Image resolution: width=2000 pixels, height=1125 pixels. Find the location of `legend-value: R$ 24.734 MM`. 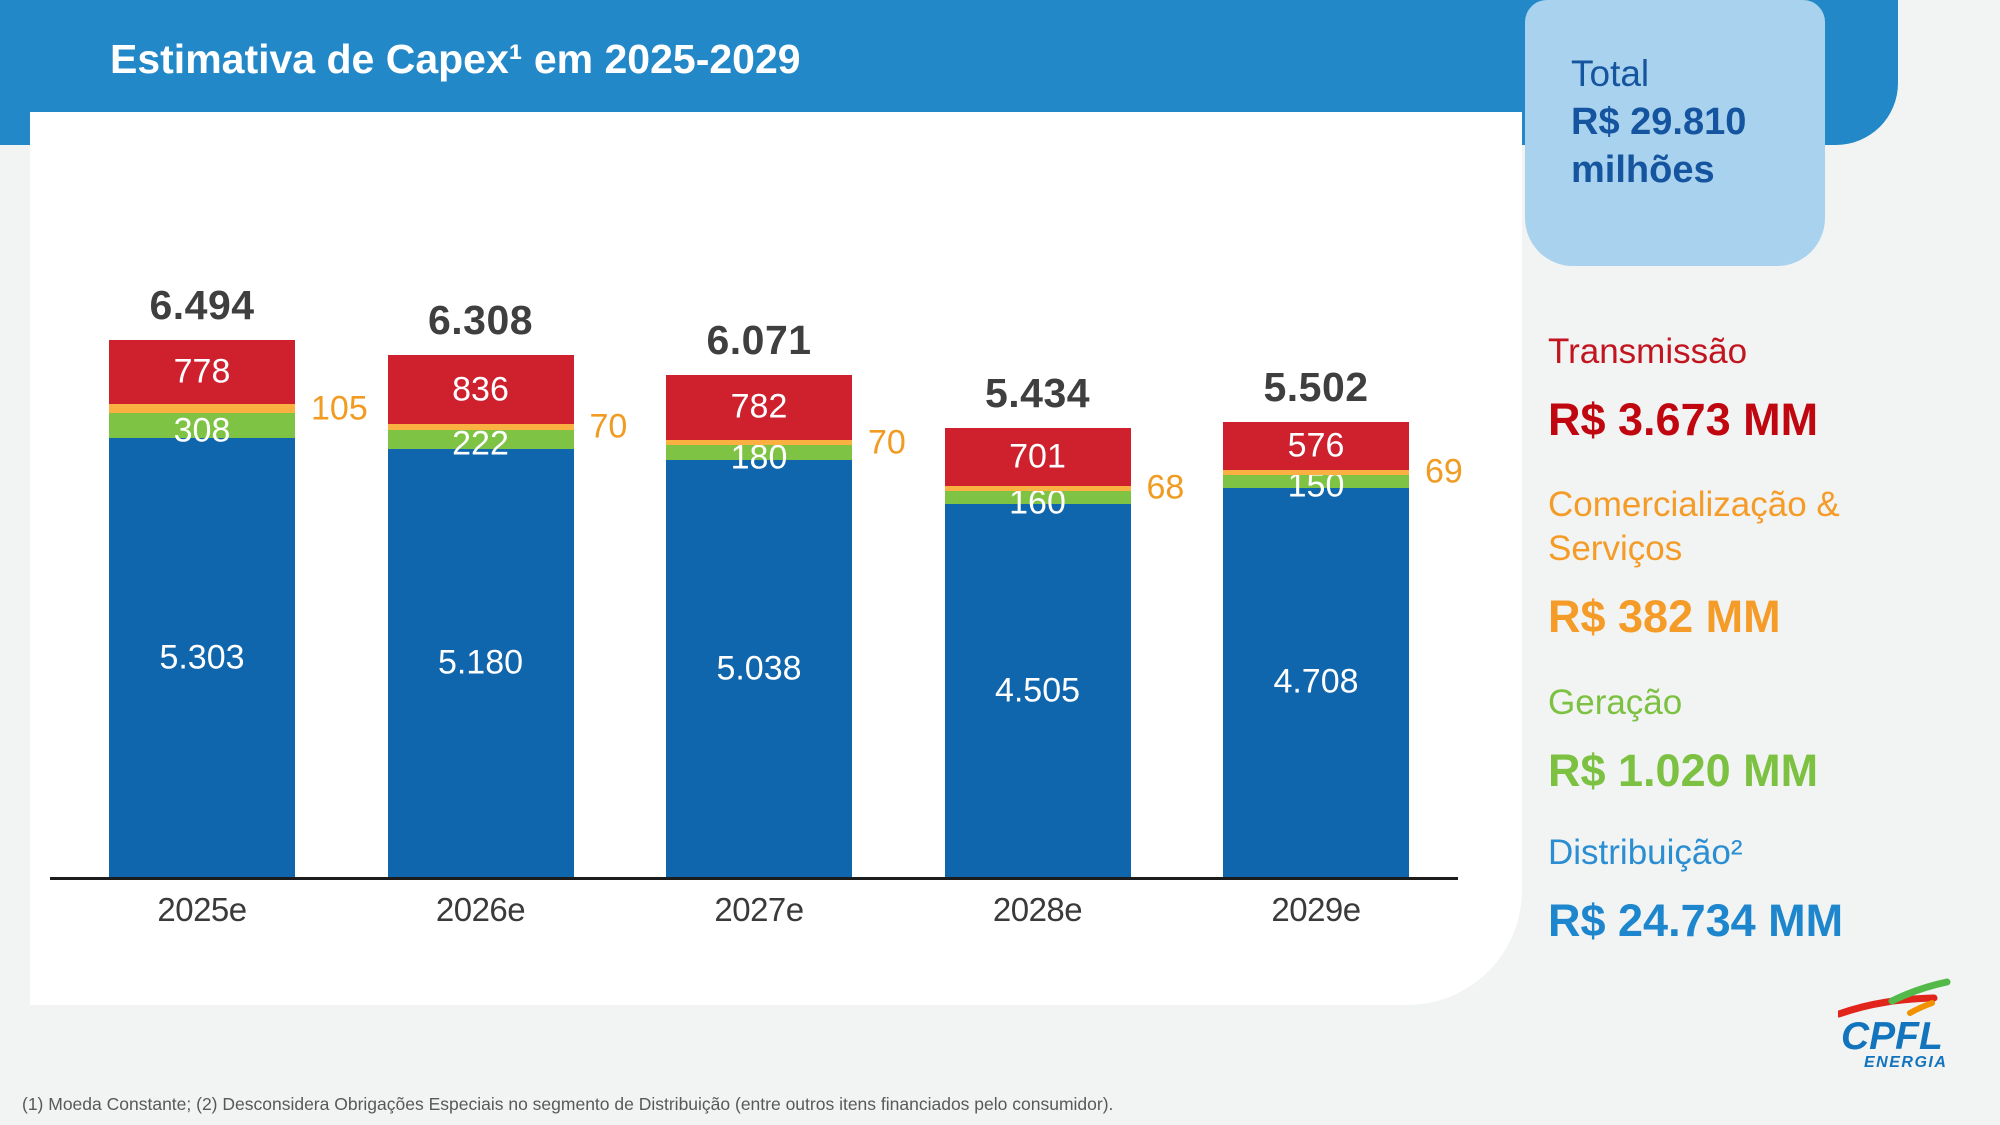

legend-value: R$ 24.734 MM is located at coordinates (1696, 920).